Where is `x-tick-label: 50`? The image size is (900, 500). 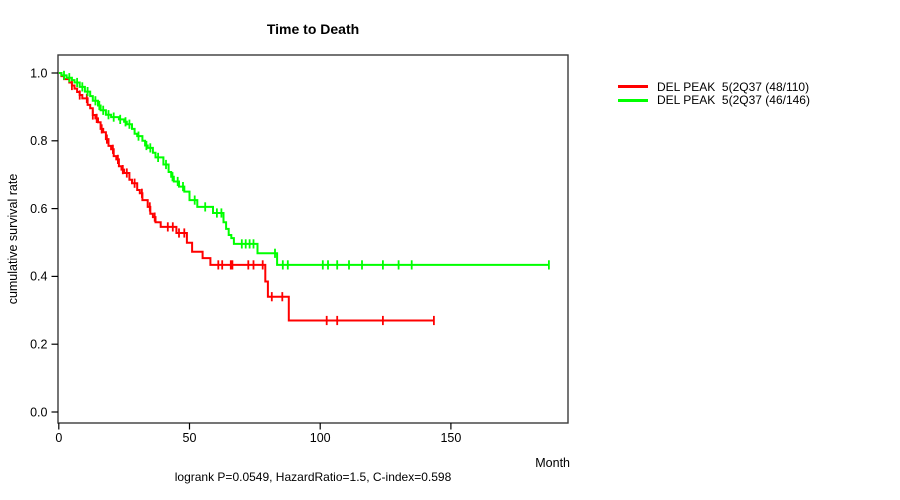
x-tick-label: 50 is located at coordinates (190, 438).